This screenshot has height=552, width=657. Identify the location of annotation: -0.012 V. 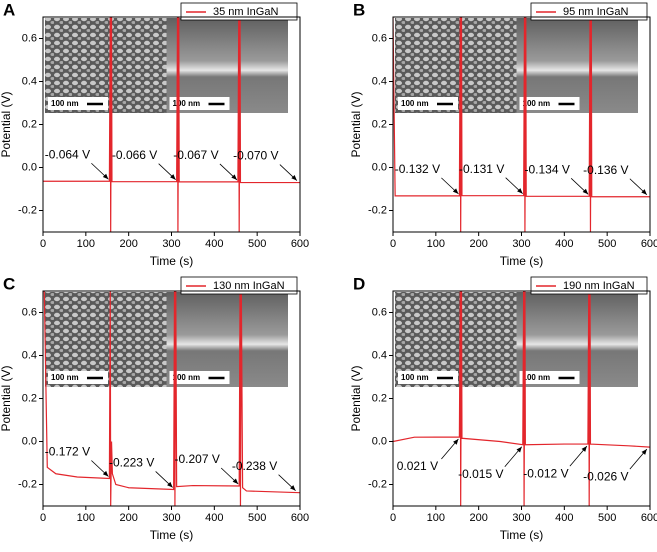
(545, 473).